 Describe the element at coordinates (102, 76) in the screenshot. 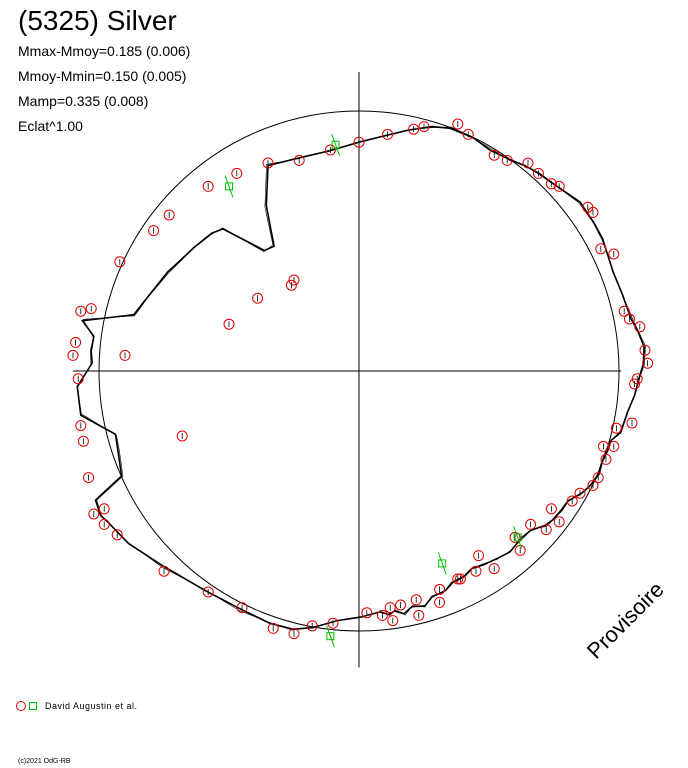

I see `stat-mmoy-mmin: Mmoy-Mmin=0.150 (0.005)` at that location.